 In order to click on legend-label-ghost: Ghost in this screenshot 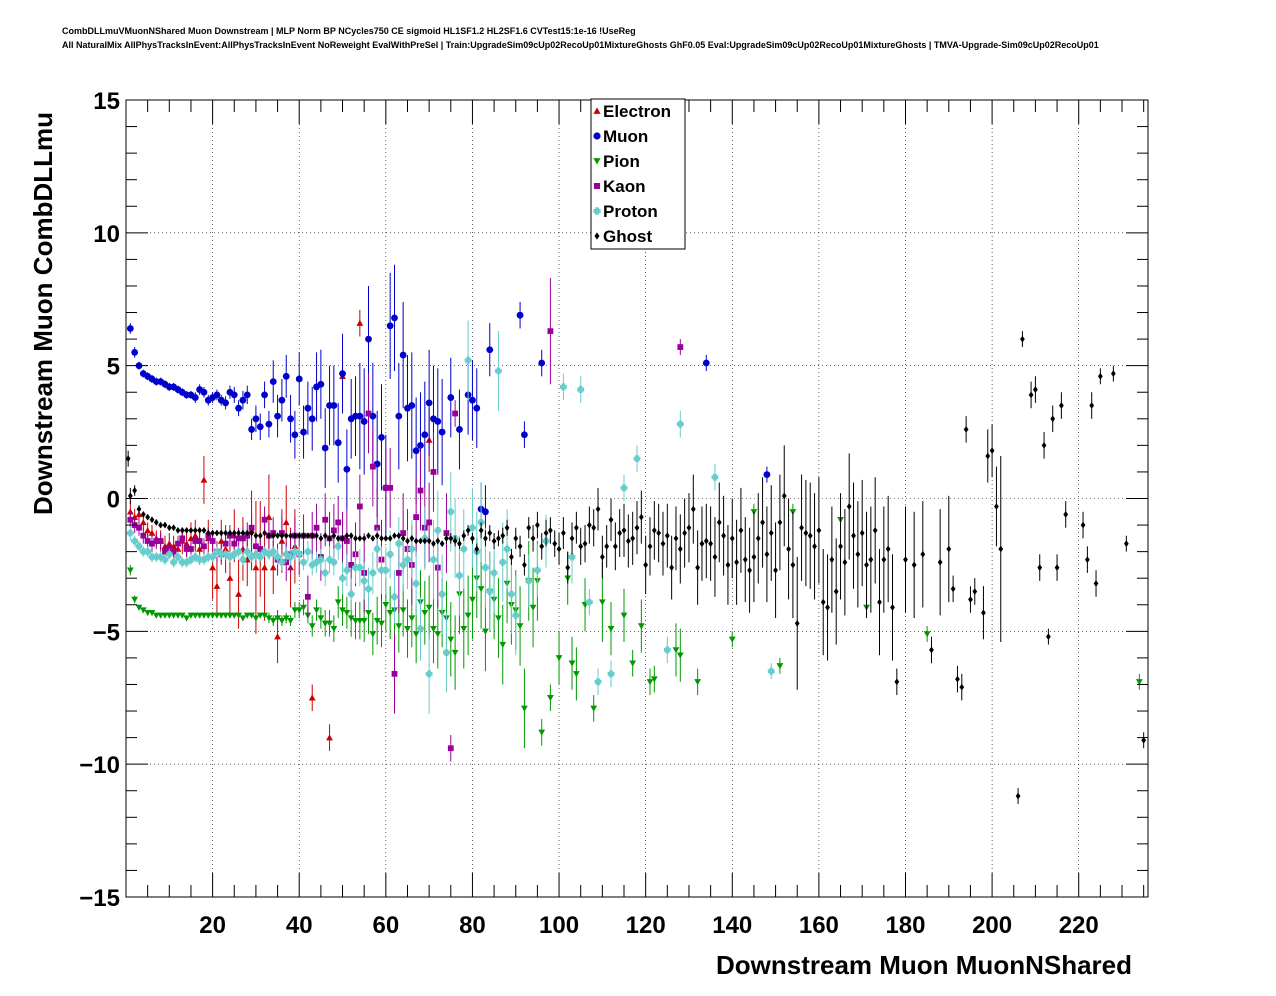, I will do `click(627, 236)`.